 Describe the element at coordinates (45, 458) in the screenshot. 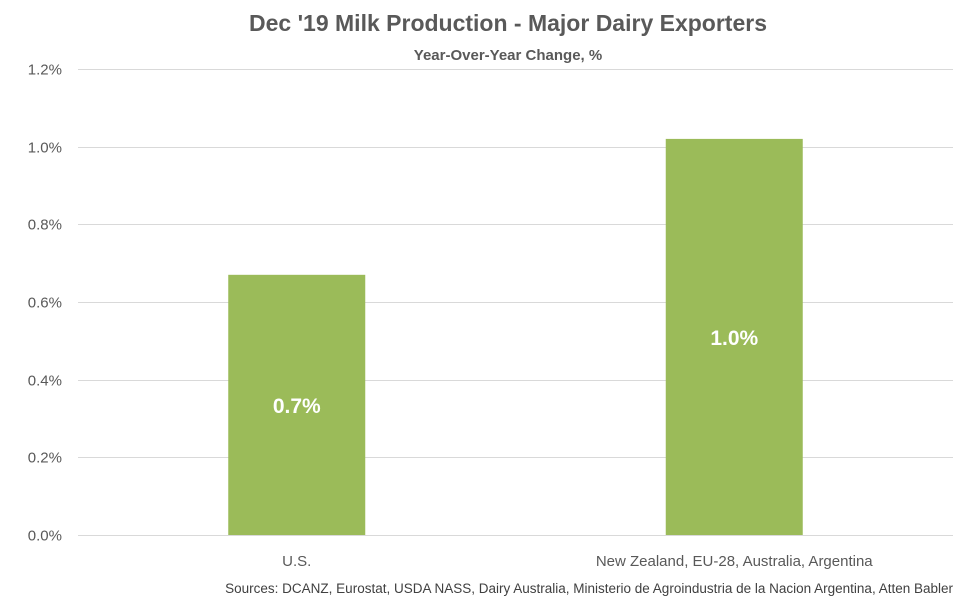

I see `y-tick-label: 0.2%` at that location.